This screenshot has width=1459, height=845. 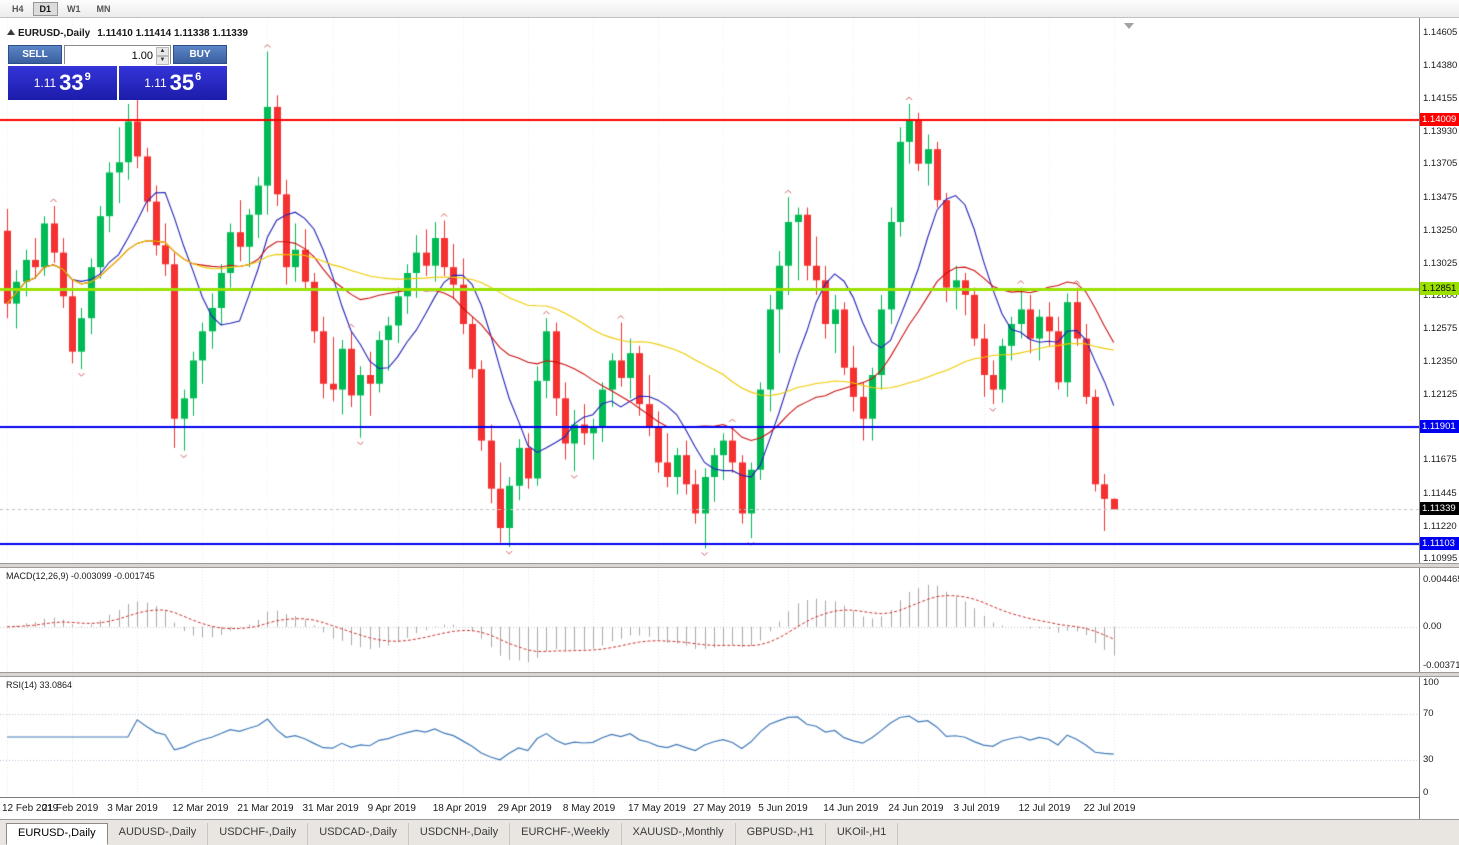 I want to click on macd-canvas, so click(x=709, y=620).